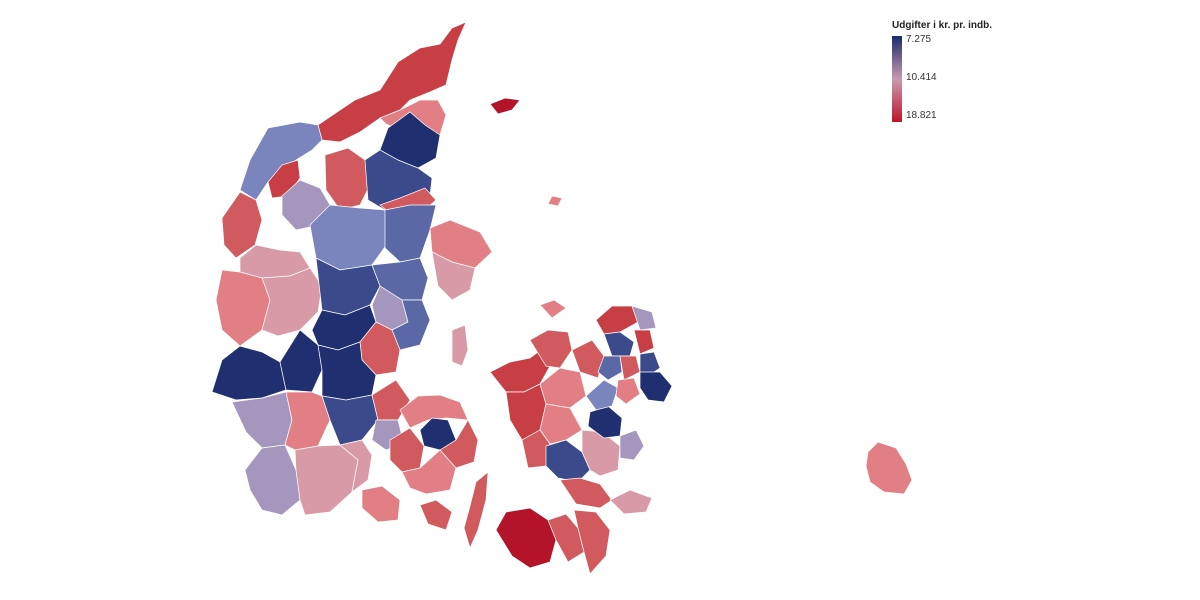 The width and height of the screenshot is (1200, 600). Describe the element at coordinates (921, 77) in the screenshot. I see `legend-label-mid: 10.414` at that location.